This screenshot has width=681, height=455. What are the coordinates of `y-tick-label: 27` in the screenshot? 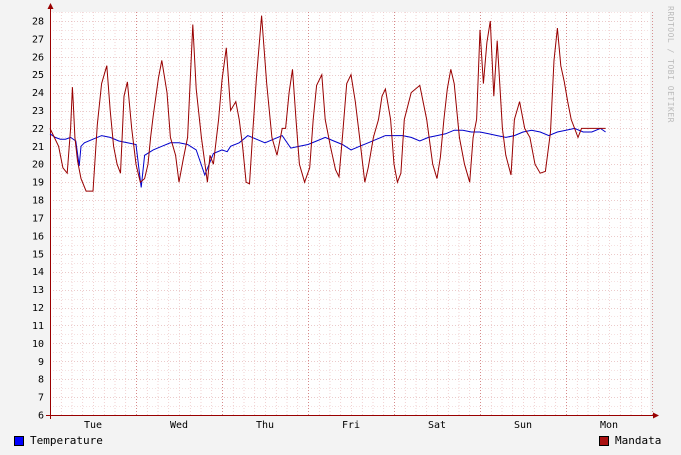 It's located at (38, 39).